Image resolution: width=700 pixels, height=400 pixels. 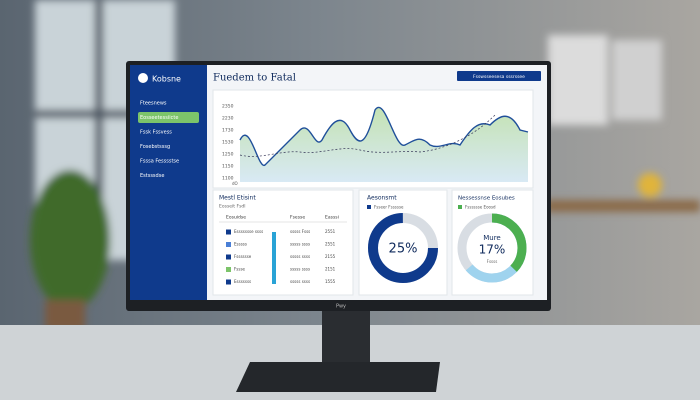 What do you see at coordinates (297, 218) in the screenshot?
I see `table-header: Fsesse` at bounding box center [297, 218].